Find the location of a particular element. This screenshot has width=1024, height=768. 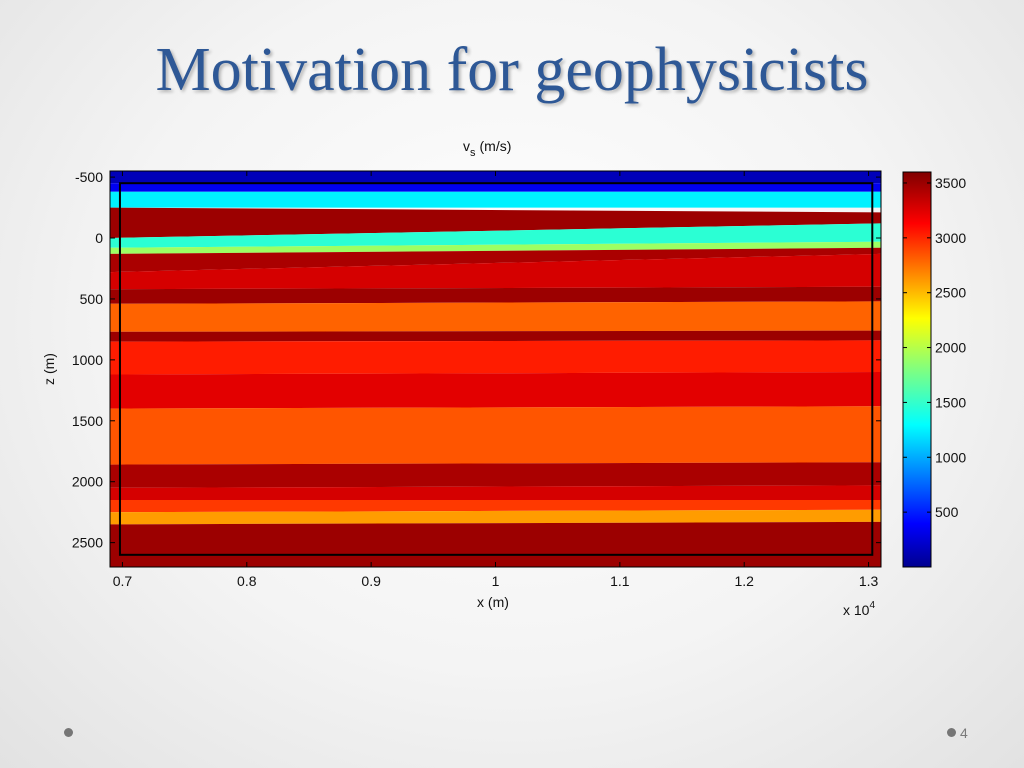

y-tick-label: 0 is located at coordinates (99, 238).